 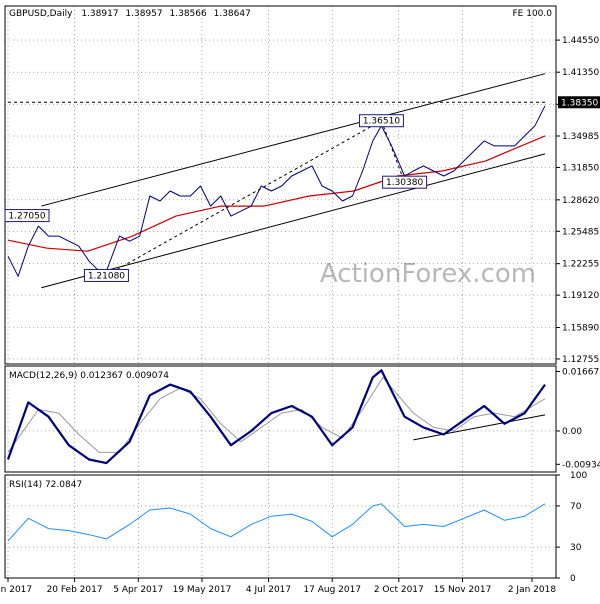 I want to click on y-tick-label: 0.00, so click(x=572, y=432).